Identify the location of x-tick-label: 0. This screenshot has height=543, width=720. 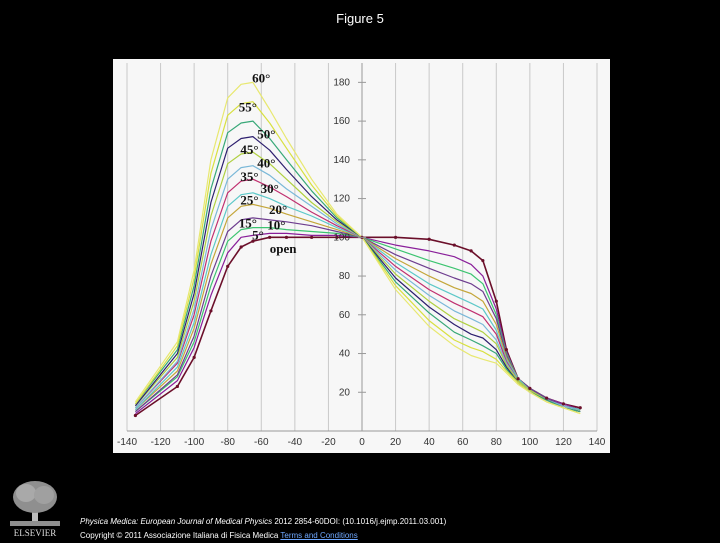
(362, 442).